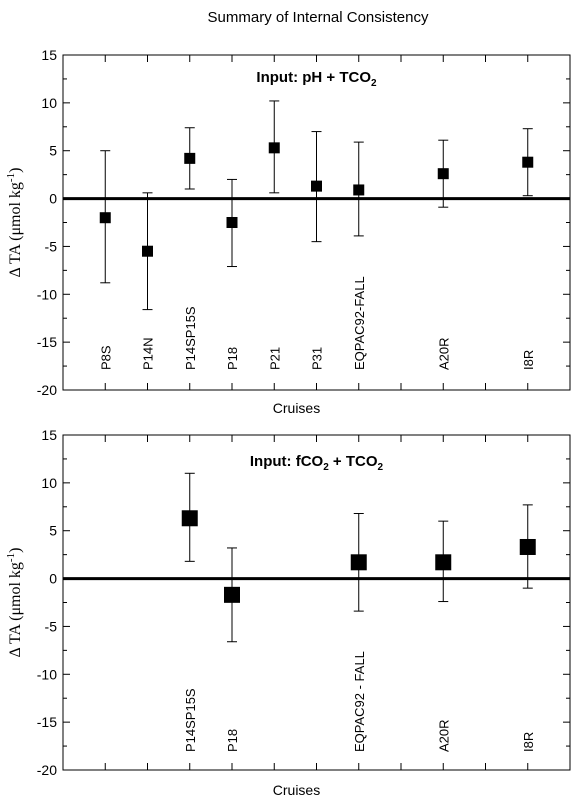 The height and width of the screenshot is (800, 575). I want to click on annotation-text: Input: pH + TCO, so click(313, 77).